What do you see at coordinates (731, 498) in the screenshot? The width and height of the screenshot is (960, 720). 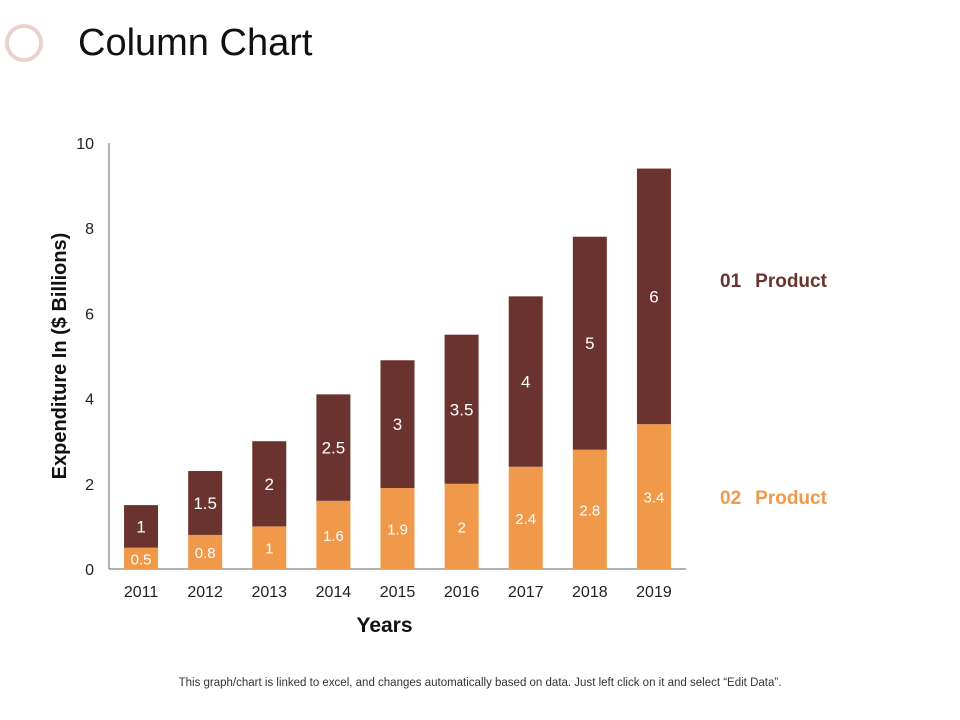 I see `legend-number: 02` at bounding box center [731, 498].